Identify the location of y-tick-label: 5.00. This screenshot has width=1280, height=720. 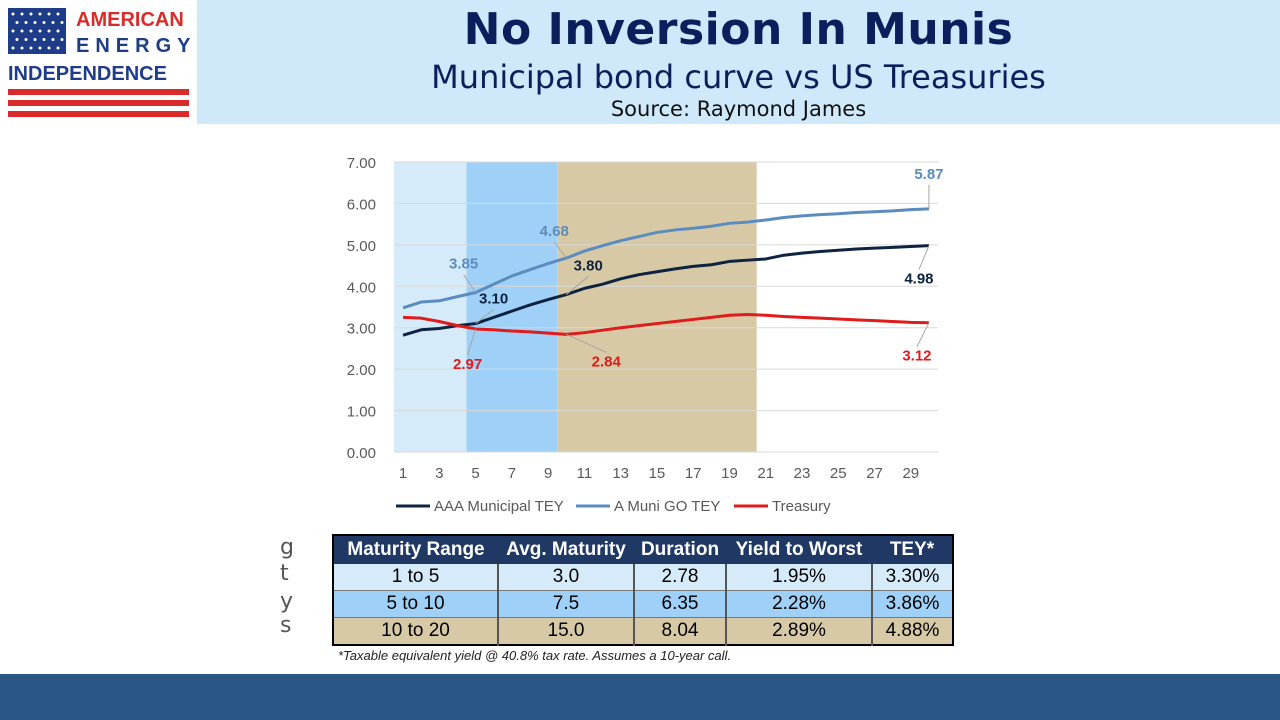
(361, 246).